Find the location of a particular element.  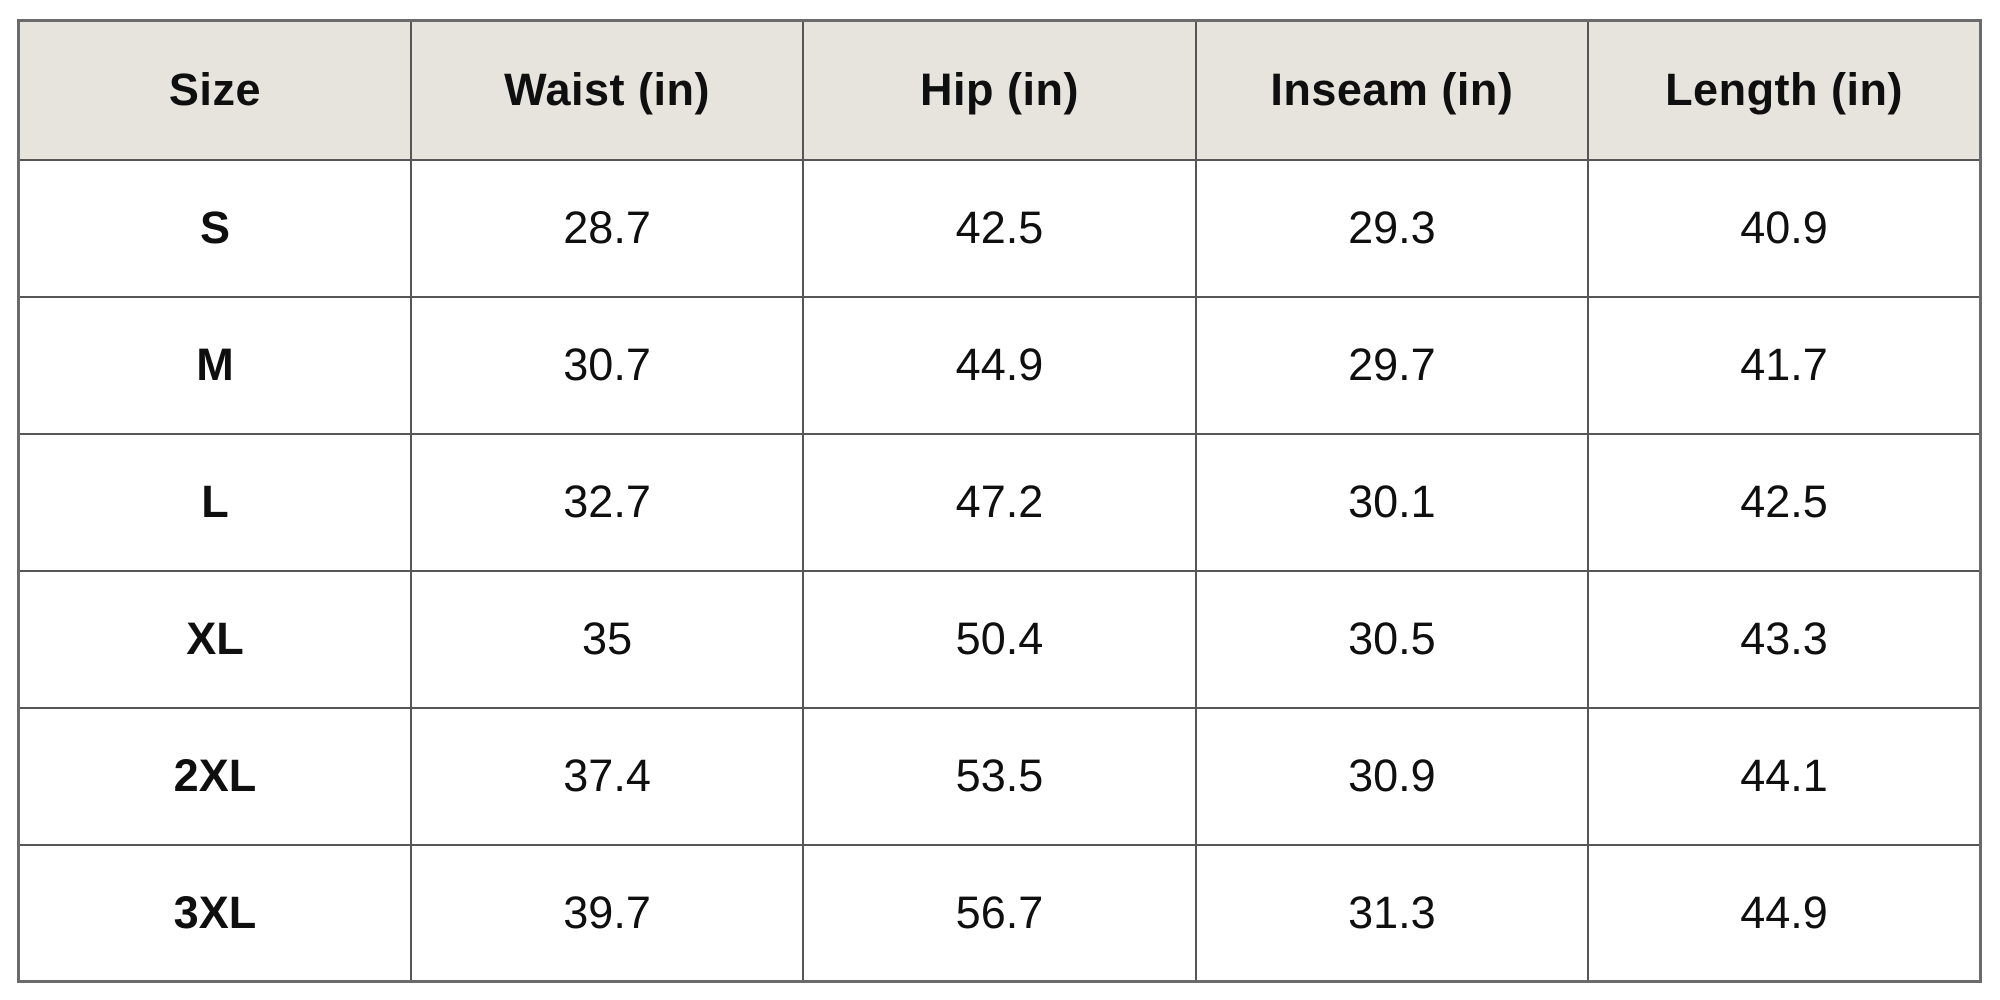

cell-size-2xl: 2XL is located at coordinates (214, 776).